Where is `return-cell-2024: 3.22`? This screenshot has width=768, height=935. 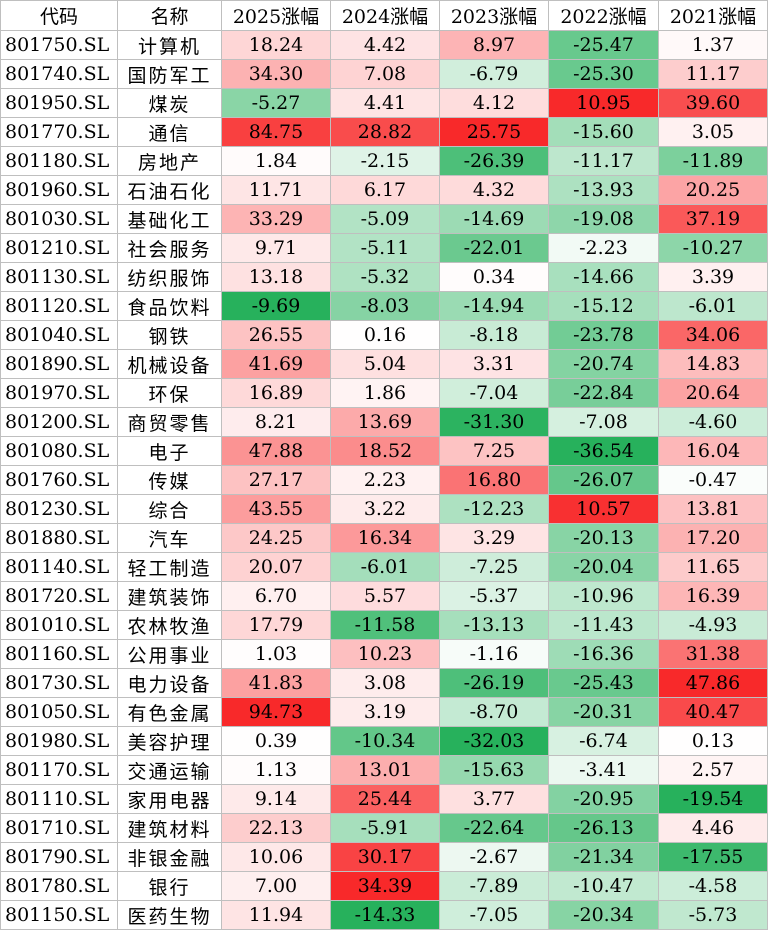
return-cell-2024: 3.22 is located at coordinates (385, 509).